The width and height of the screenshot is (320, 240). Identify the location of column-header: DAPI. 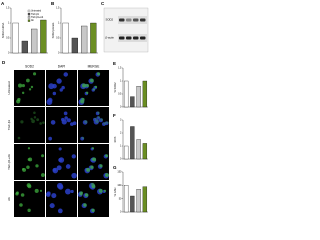
(62, 66).